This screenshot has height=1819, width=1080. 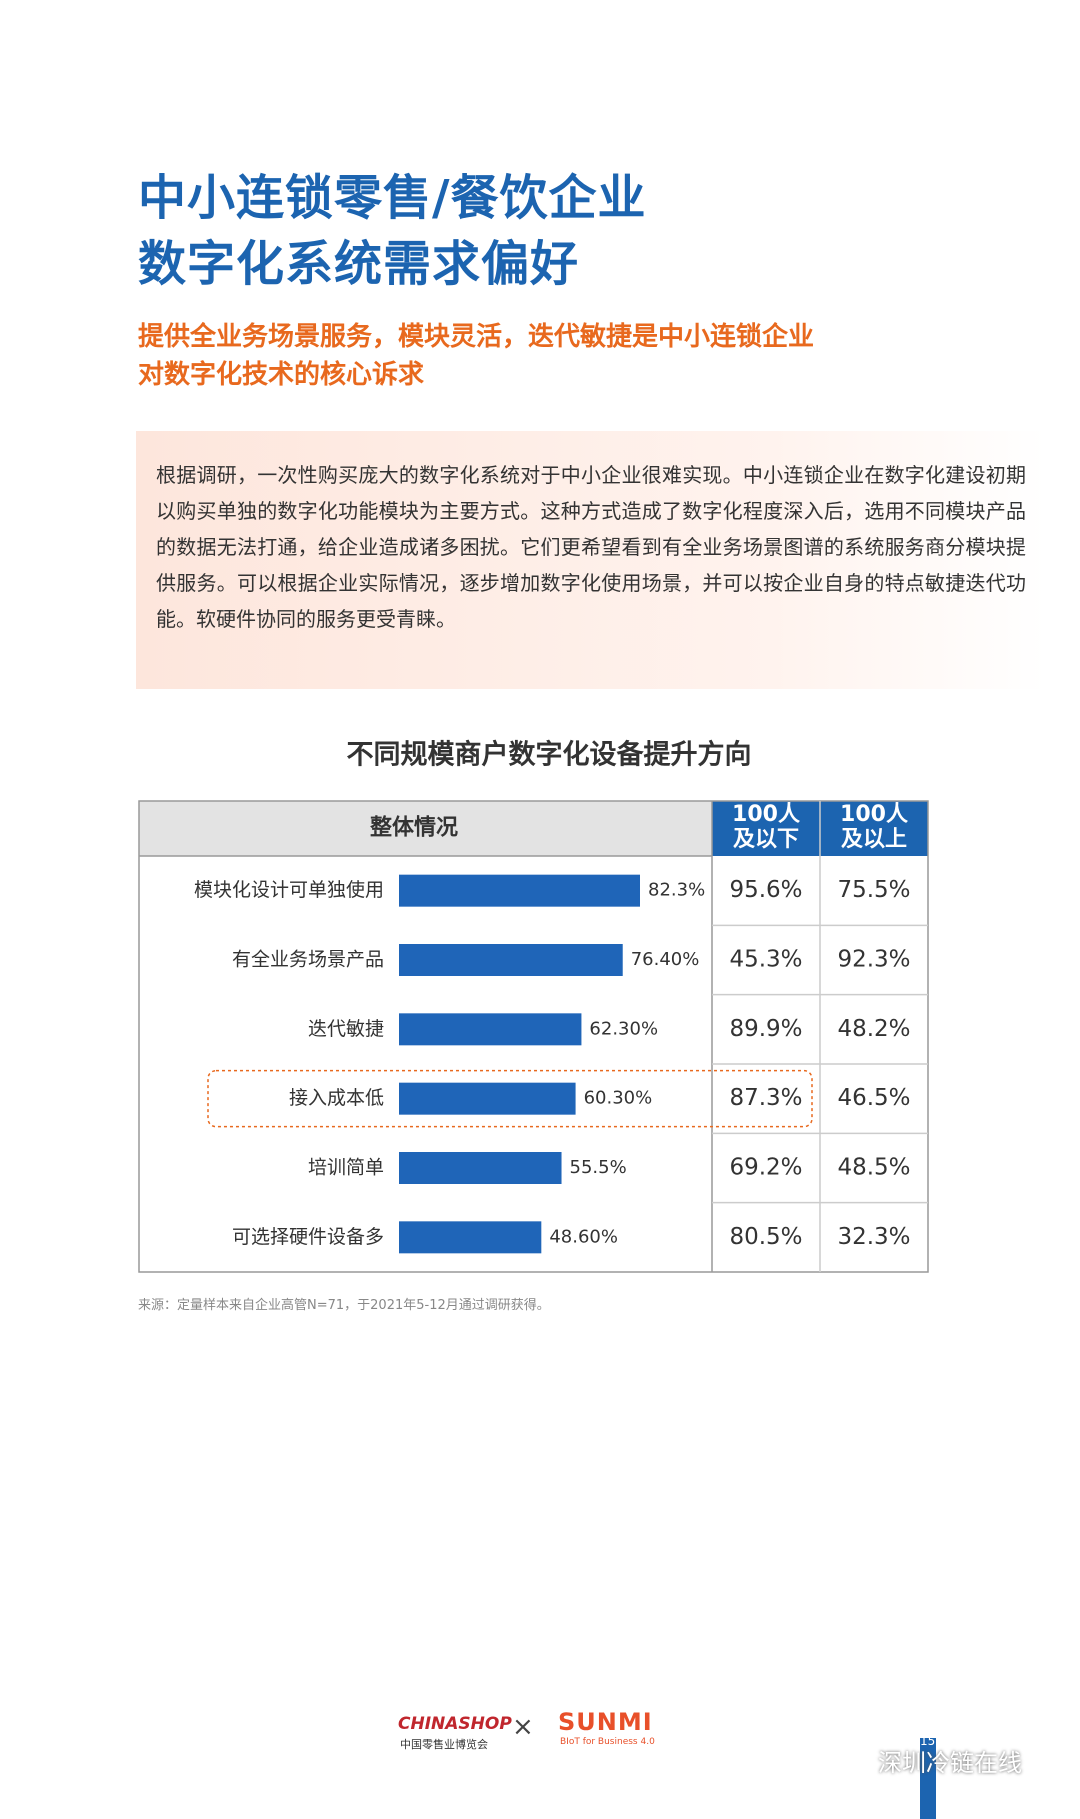 What do you see at coordinates (873, 1168) in the screenshot?
I see `table-cell: 48.5%` at bounding box center [873, 1168].